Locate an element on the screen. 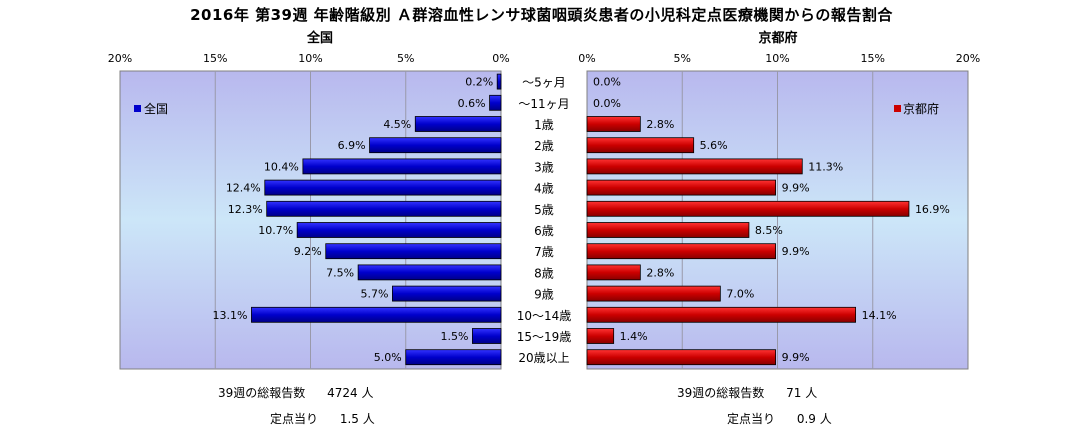 The image size is (1083, 429). right-per-row: 定点当り 0.9 人 is located at coordinates (779, 418).